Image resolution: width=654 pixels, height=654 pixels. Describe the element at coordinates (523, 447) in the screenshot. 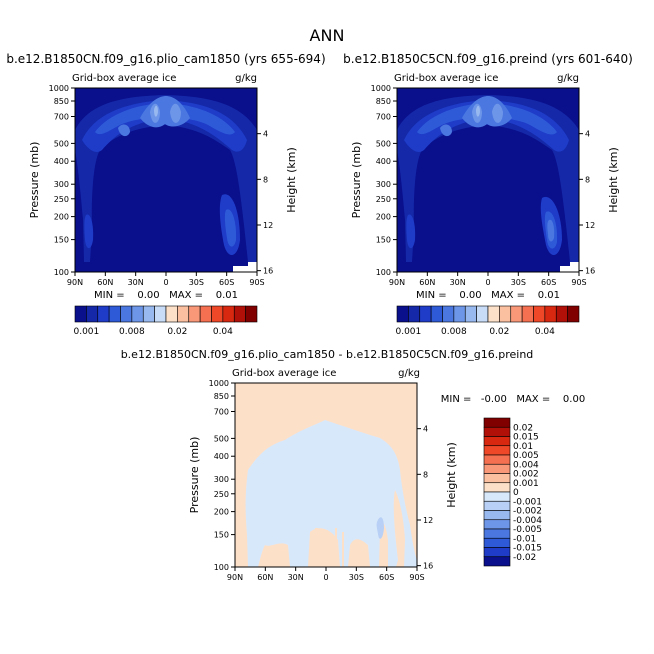

I see `colorbar-label: 0.01` at that location.